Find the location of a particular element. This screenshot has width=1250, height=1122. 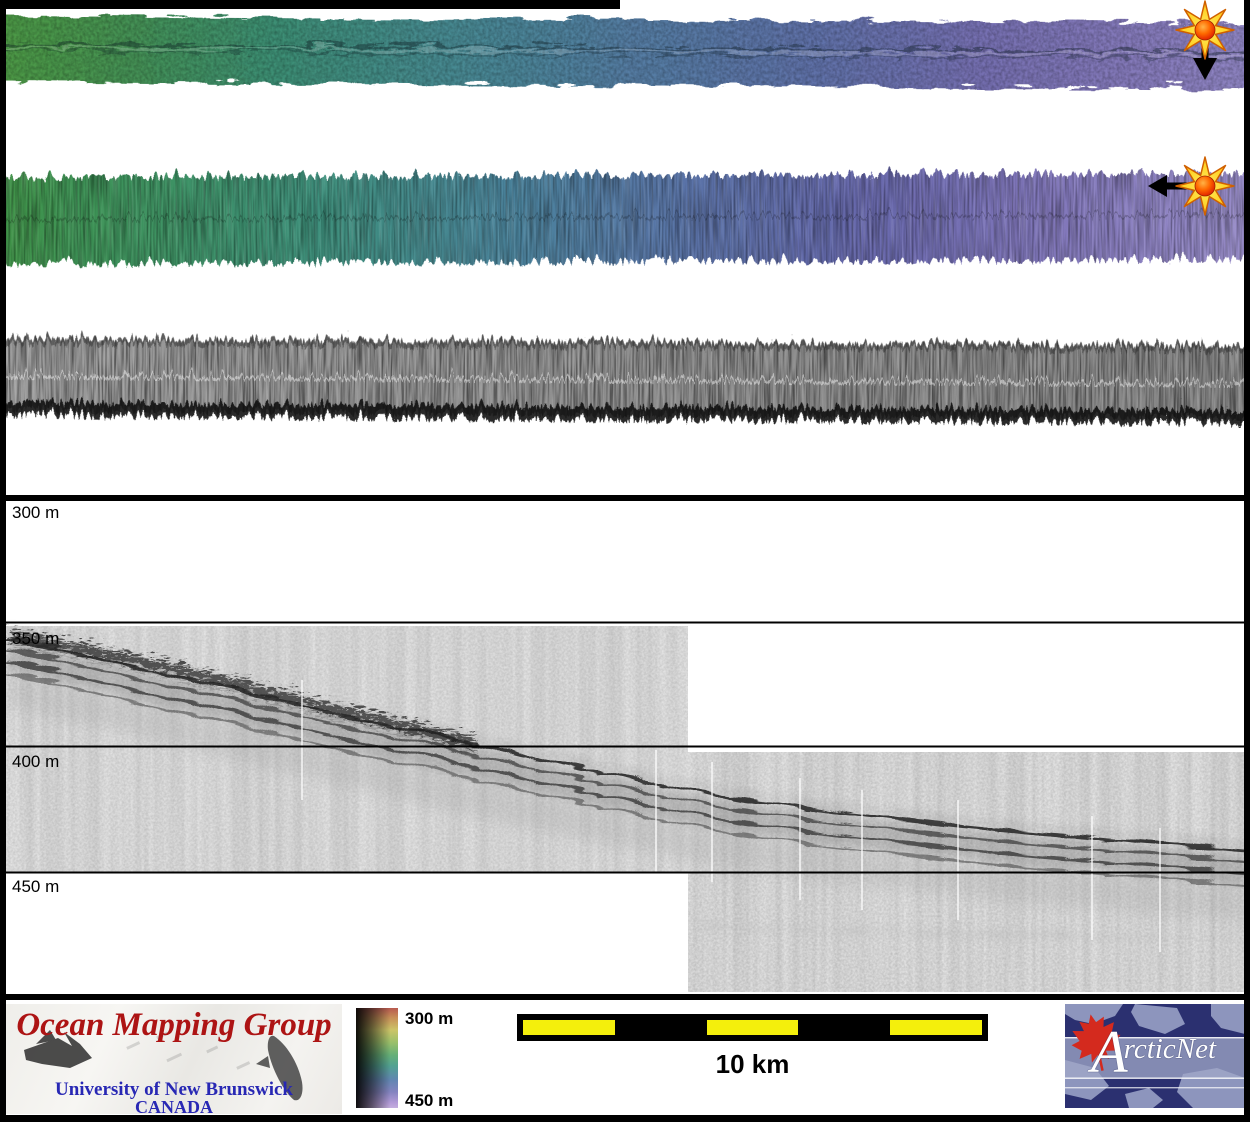

colorbar-top-label: 300 m is located at coordinates (429, 1018).